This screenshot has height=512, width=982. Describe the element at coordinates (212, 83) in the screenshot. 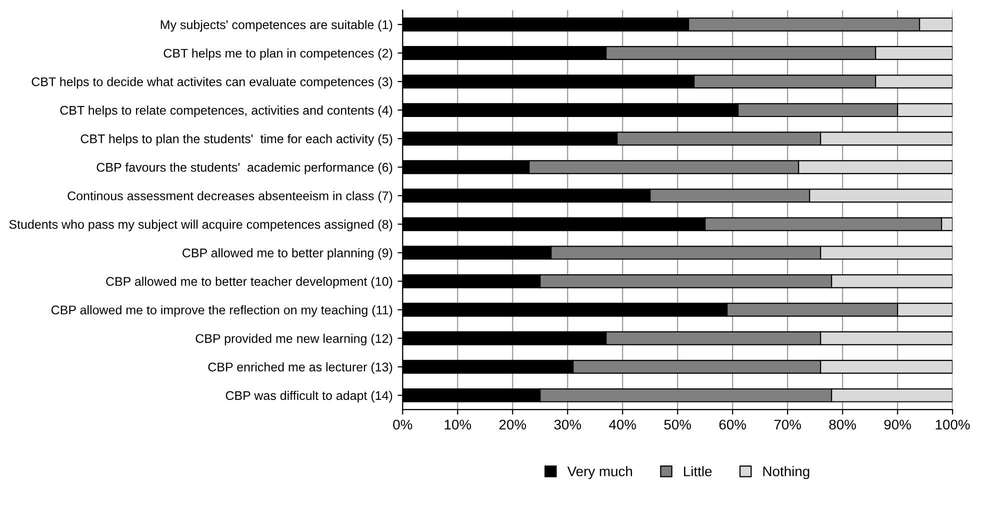

I see `y-tick-label: CBT helps to decide what activites can evaluate competences (3)` at that location.